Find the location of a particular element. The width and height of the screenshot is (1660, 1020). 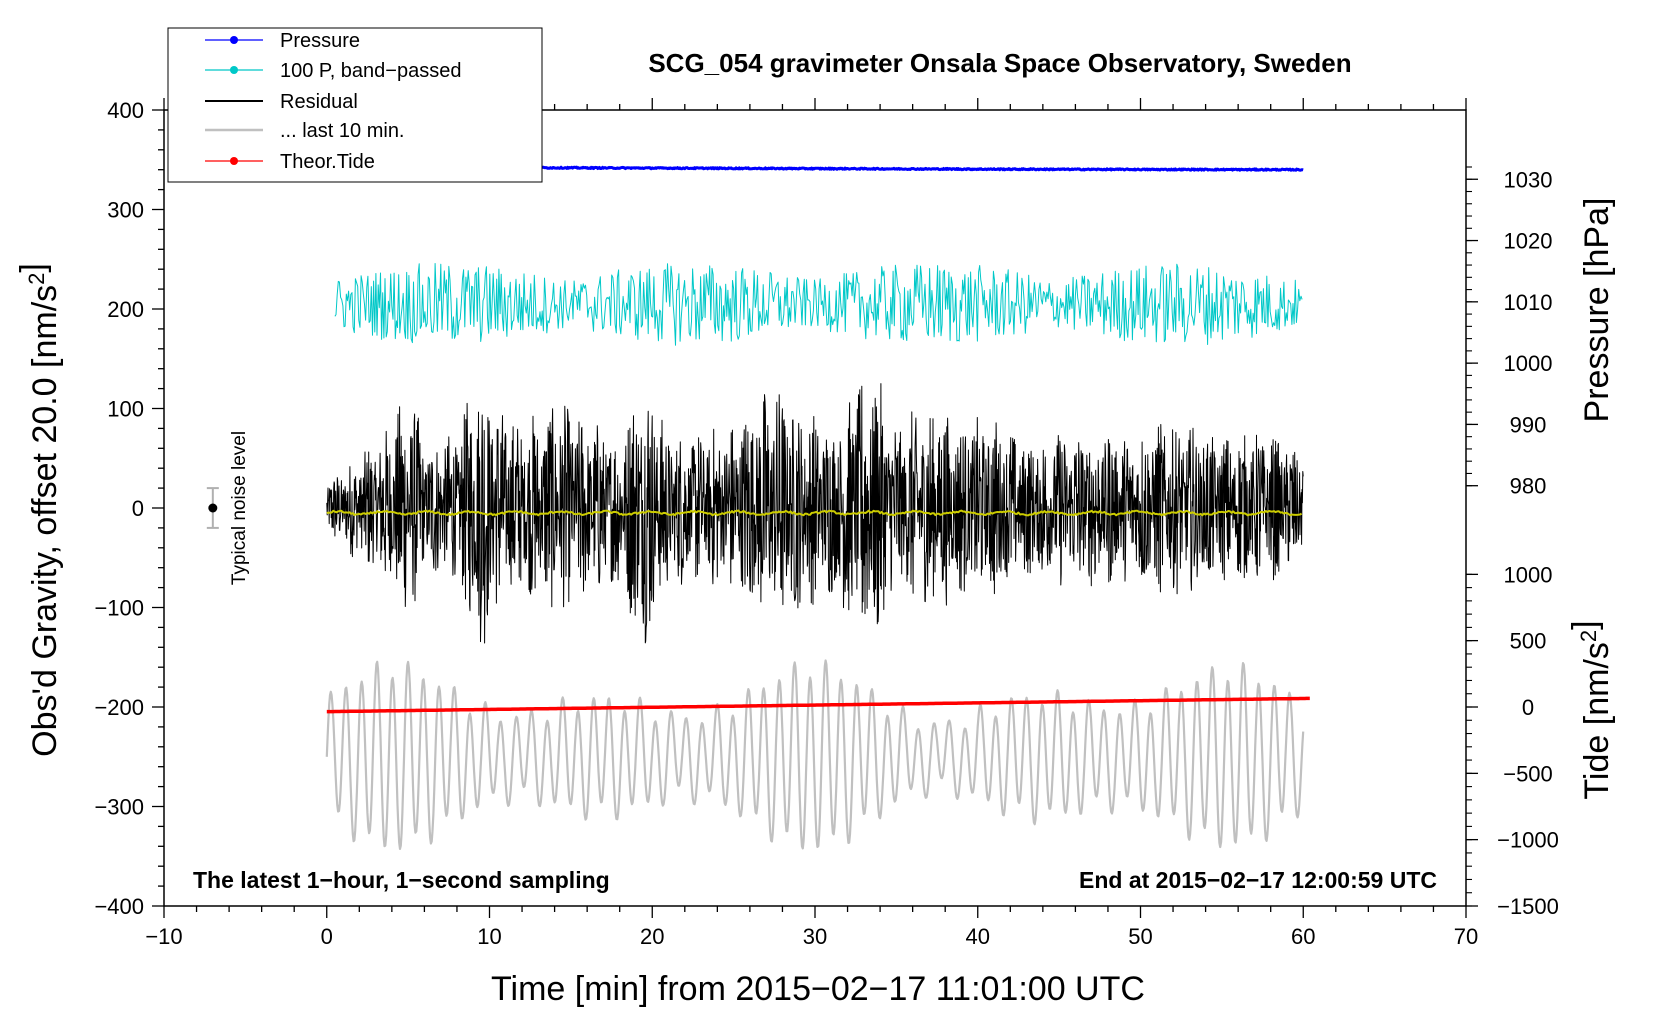

y-left-tick-label: 300 is located at coordinates (125, 210).